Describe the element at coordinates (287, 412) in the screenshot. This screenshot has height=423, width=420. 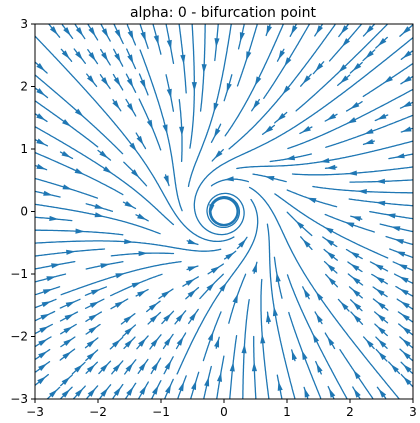
I see `x-tick-label: 1` at that location.